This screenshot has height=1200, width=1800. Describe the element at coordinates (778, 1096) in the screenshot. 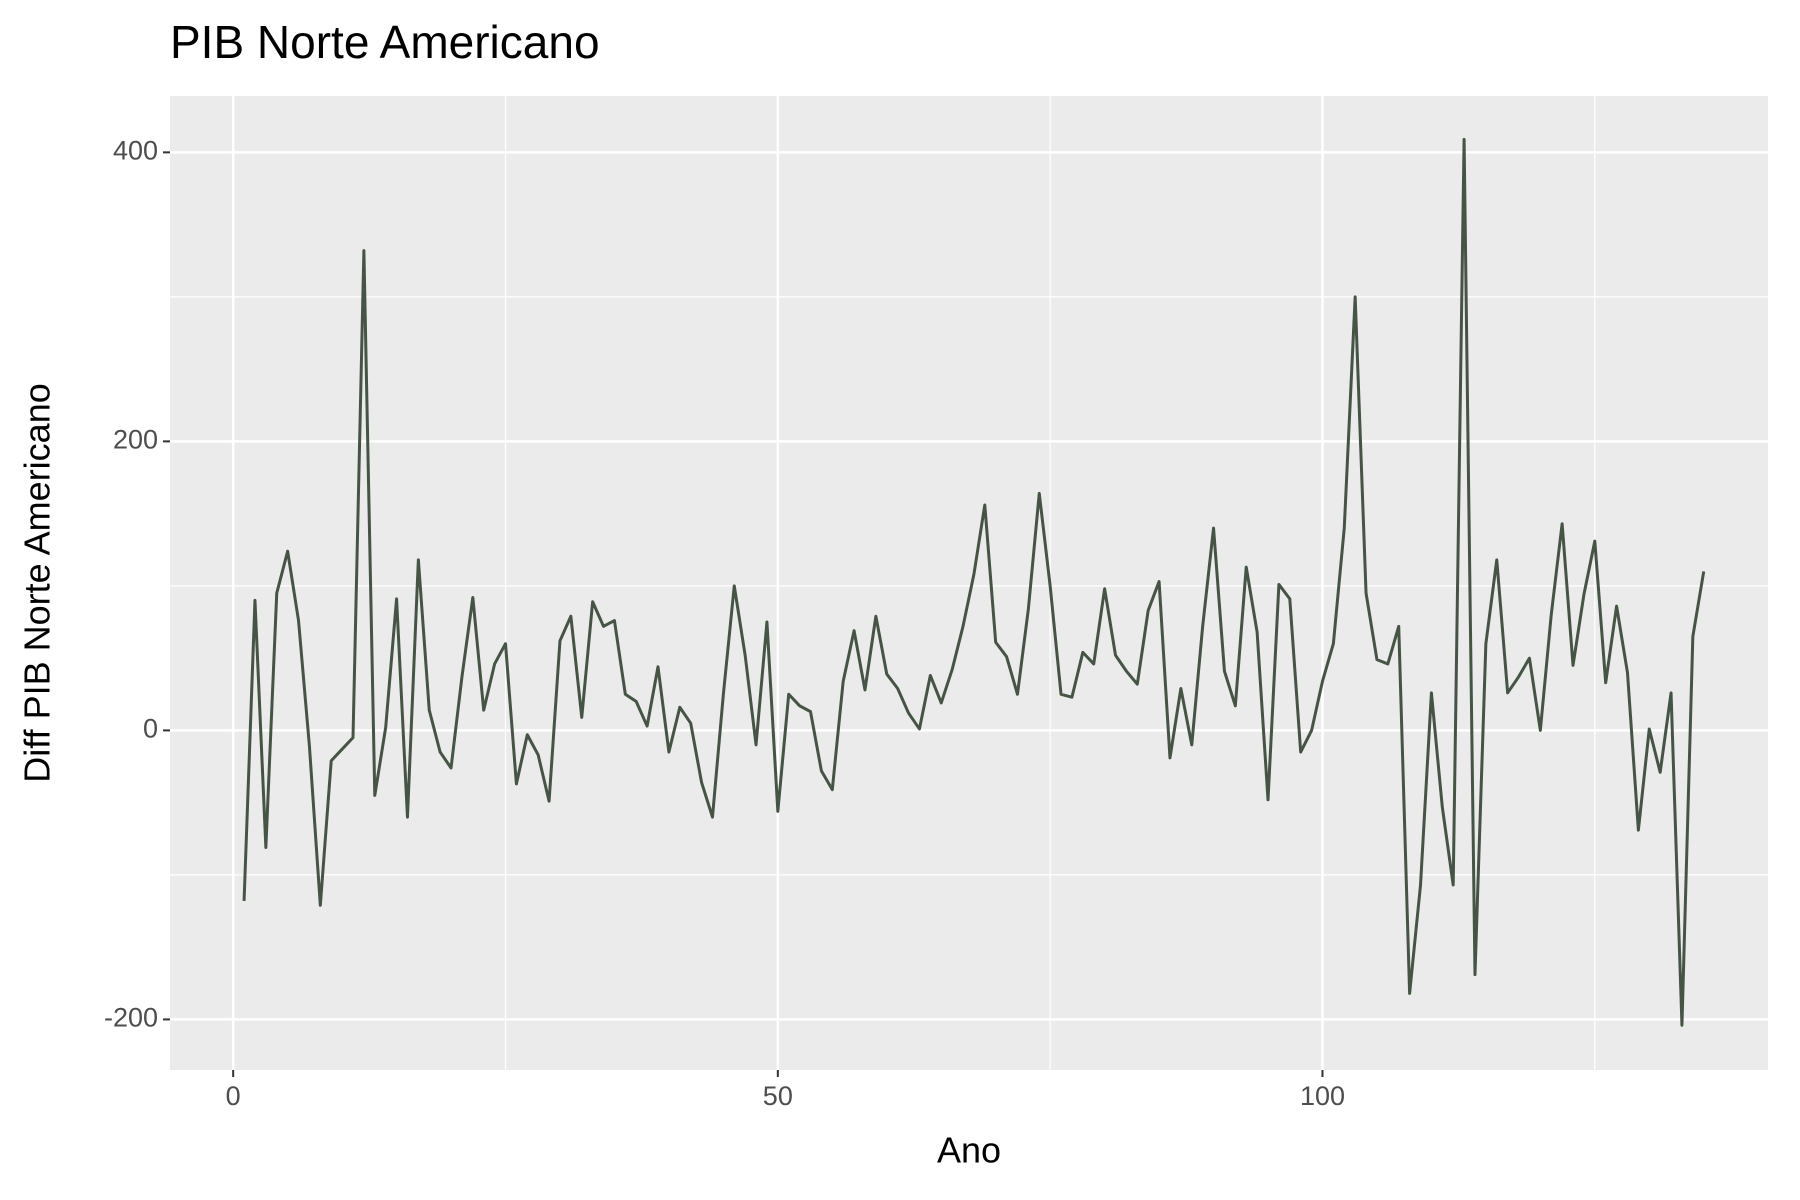

I see `x-tick-label: 50` at that location.